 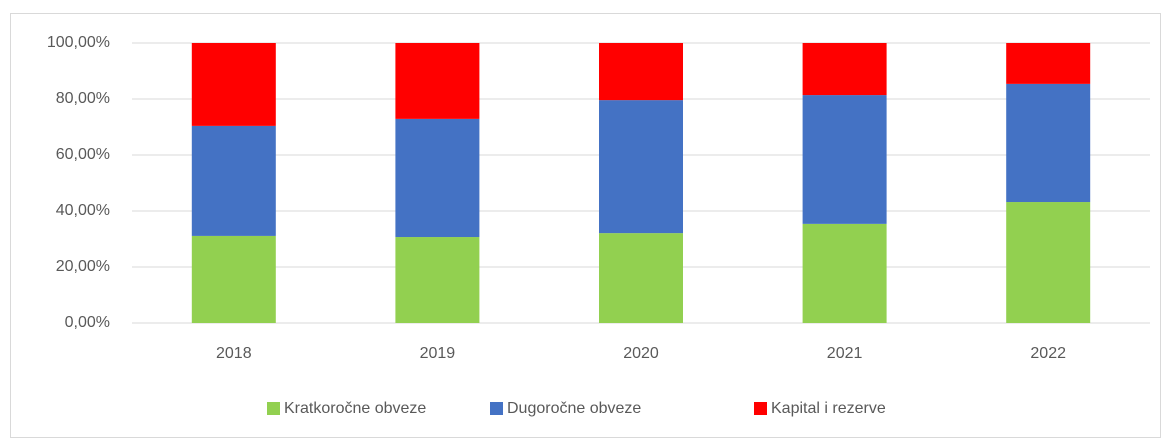 What do you see at coordinates (83, 154) in the screenshot?
I see `y-tick-label: 60,00%` at bounding box center [83, 154].